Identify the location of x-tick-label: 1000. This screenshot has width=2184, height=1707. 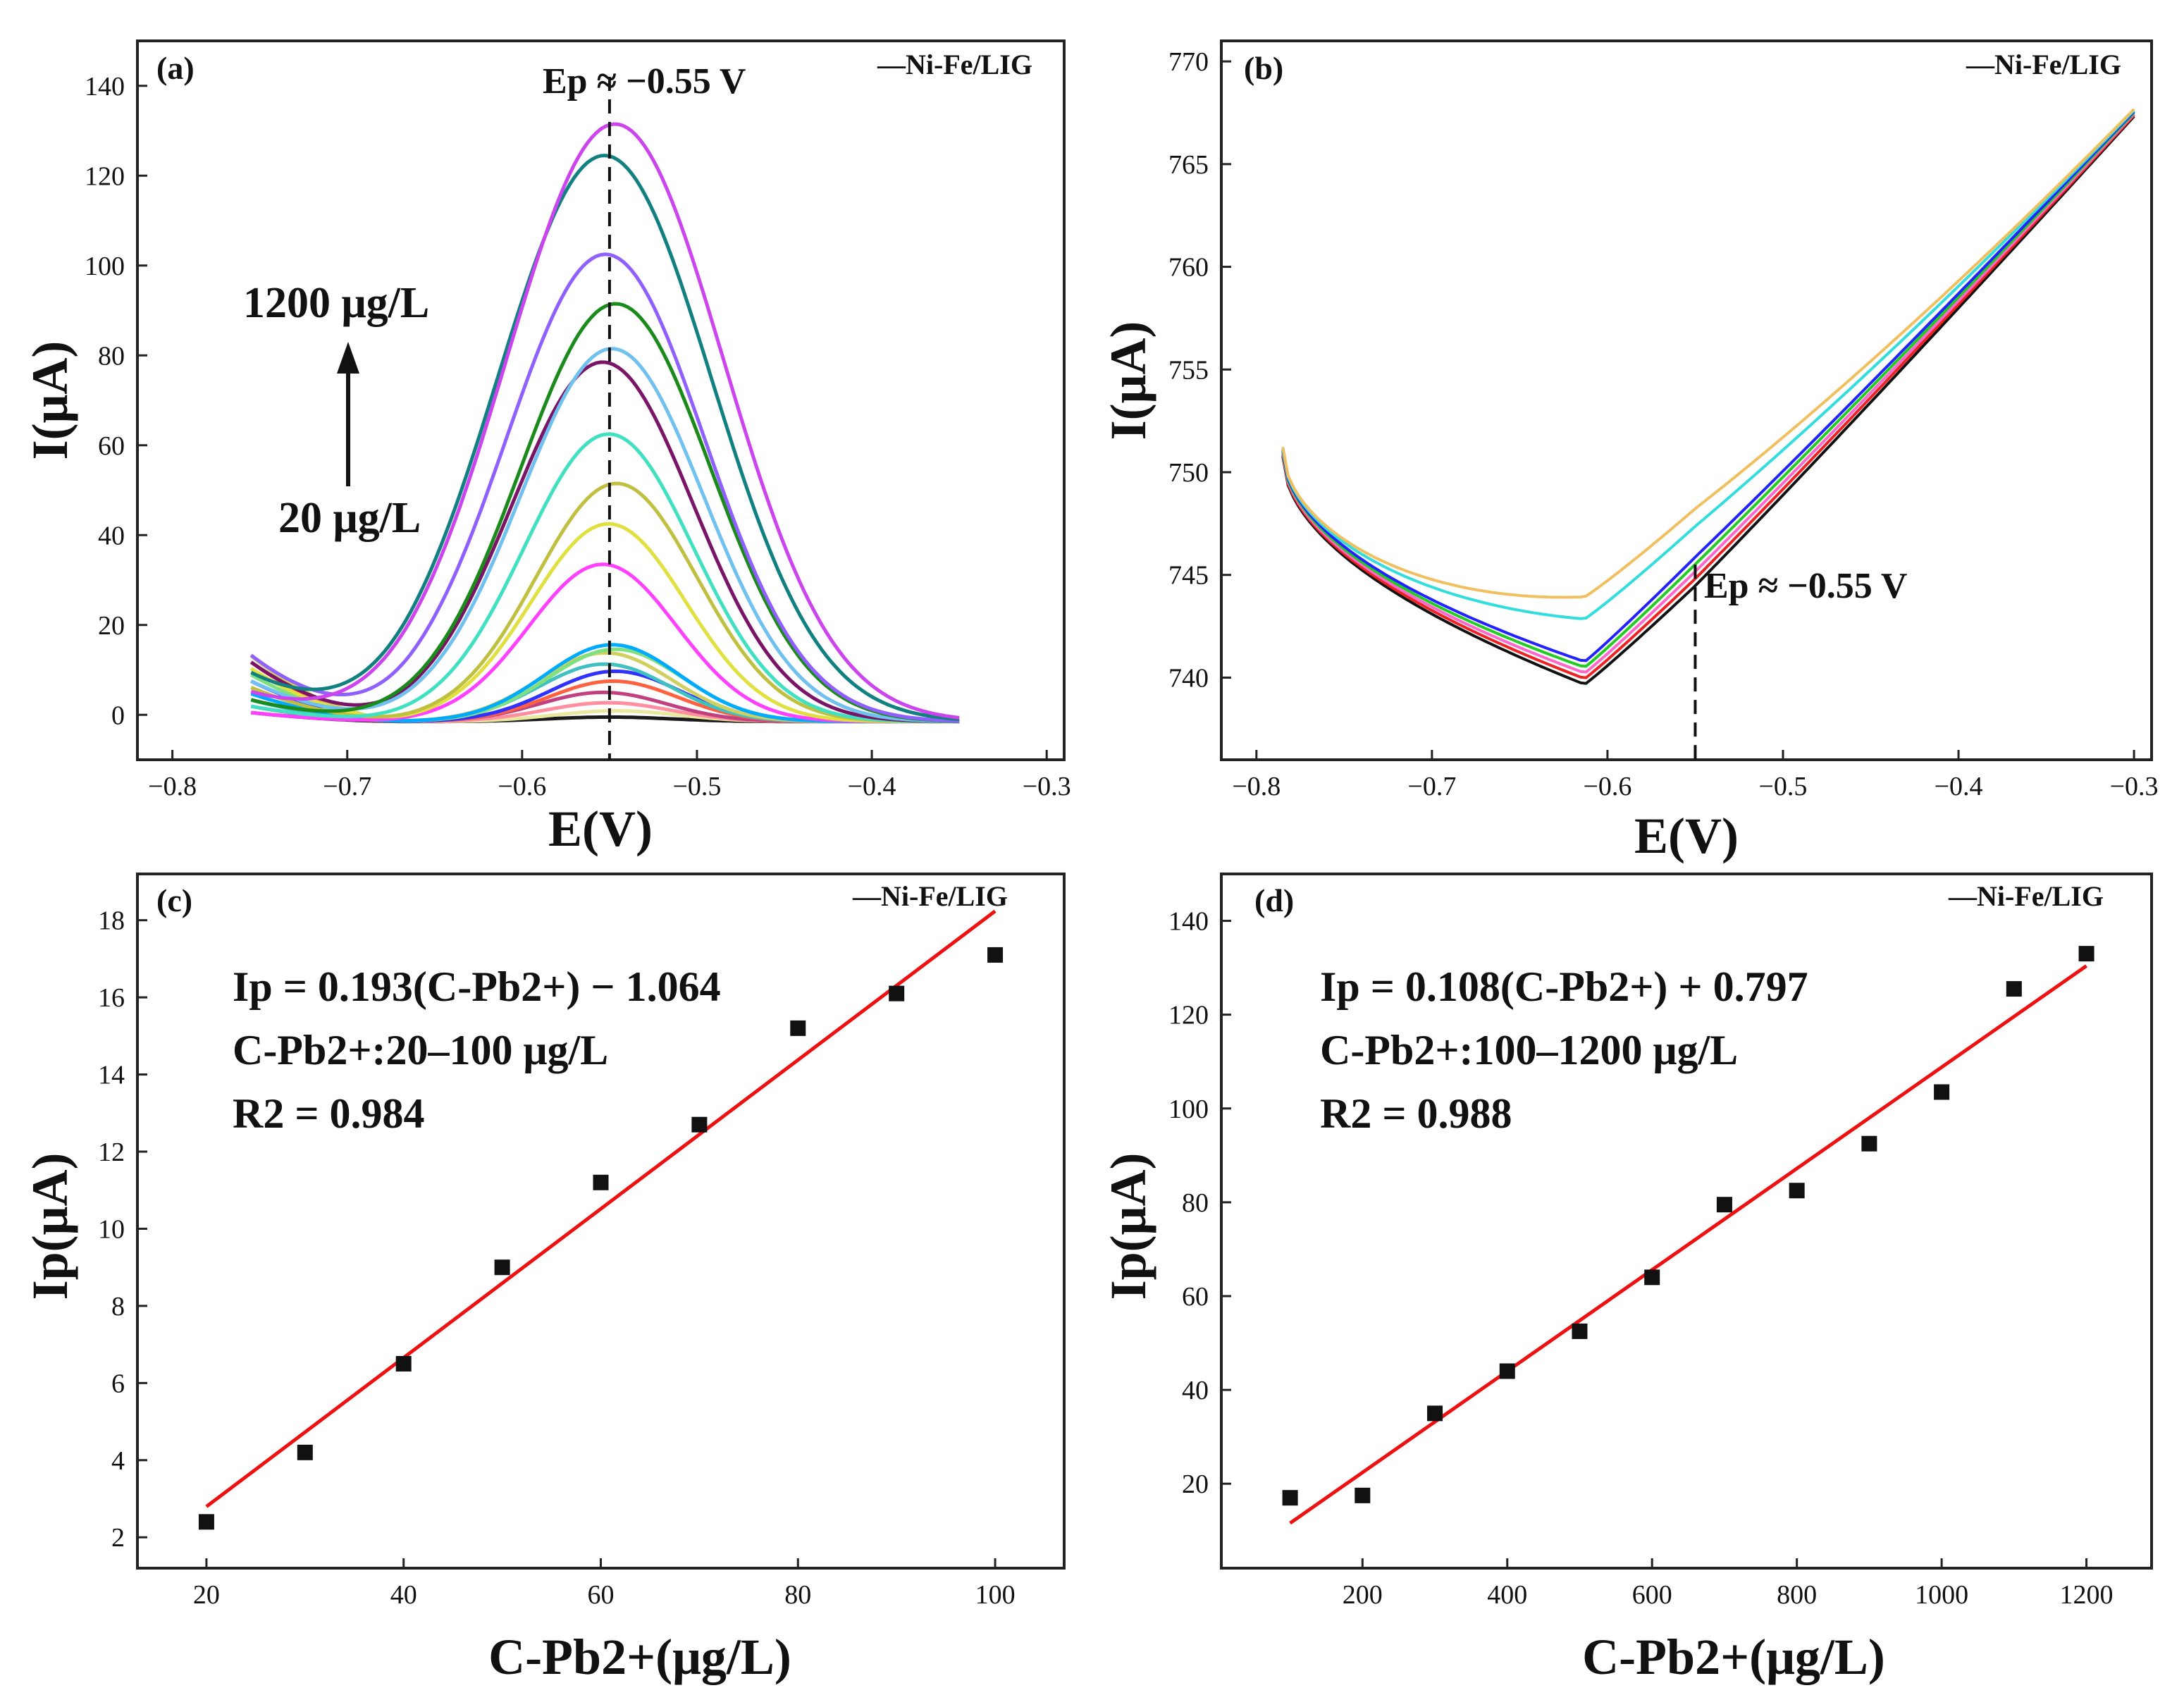
(1941, 1595).